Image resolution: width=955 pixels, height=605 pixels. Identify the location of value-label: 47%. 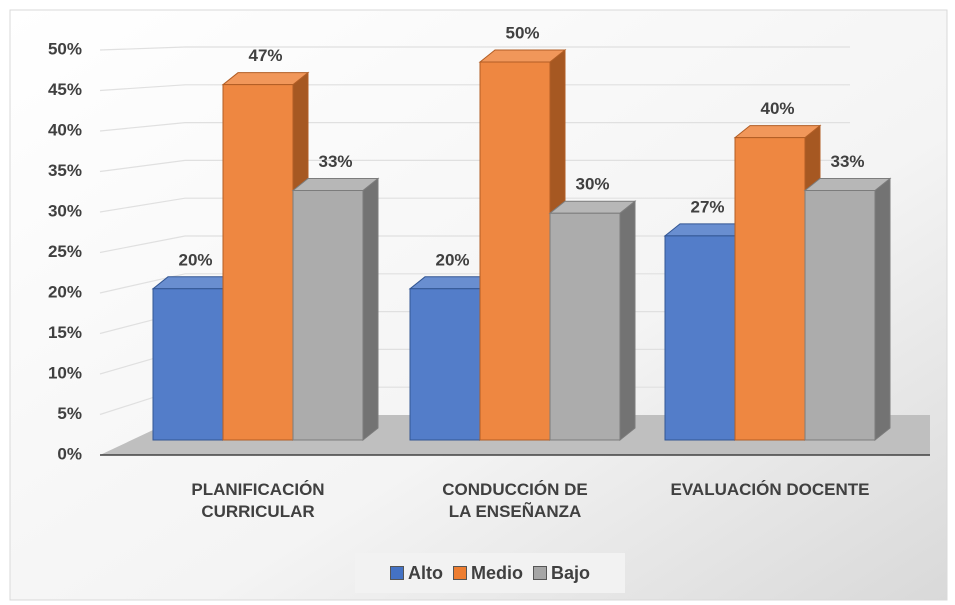
(265, 55).